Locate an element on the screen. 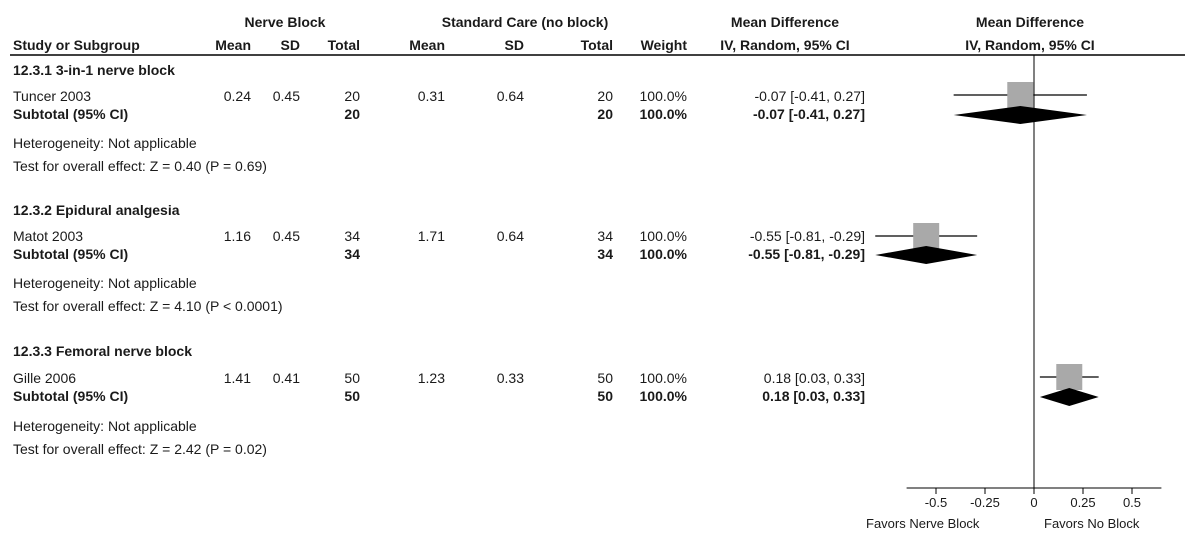  subtotal-total1: 34 is located at coordinates (352, 254).